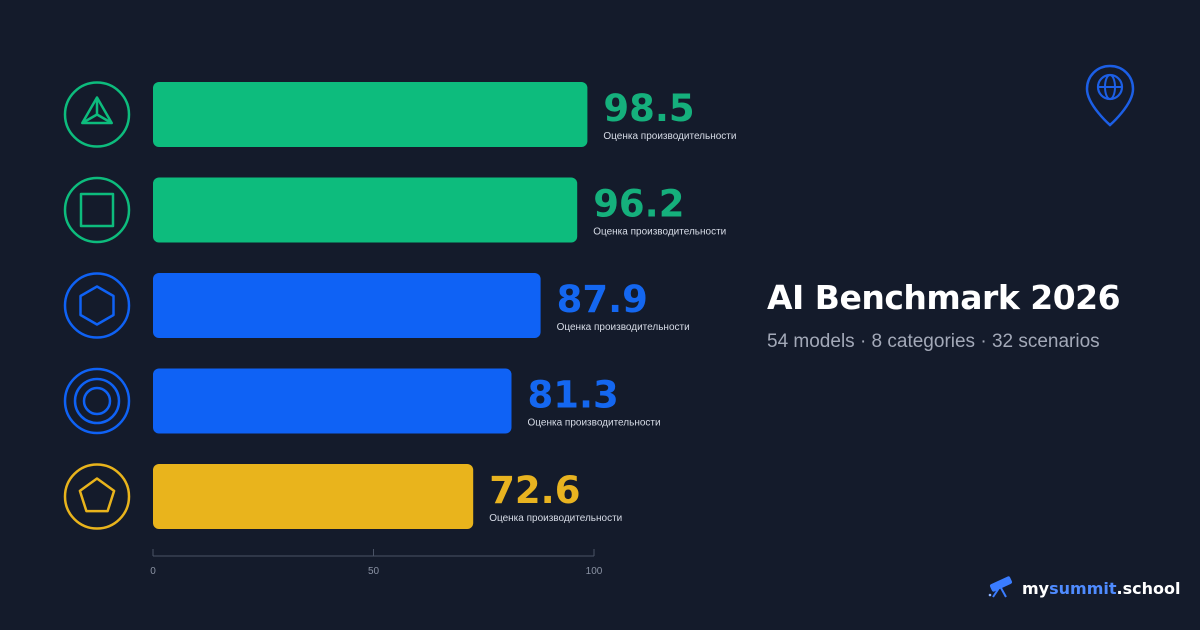 This screenshot has height=630, width=1200. What do you see at coordinates (648, 108) in the screenshot?
I see `bar-value-label: 98.5` at bounding box center [648, 108].